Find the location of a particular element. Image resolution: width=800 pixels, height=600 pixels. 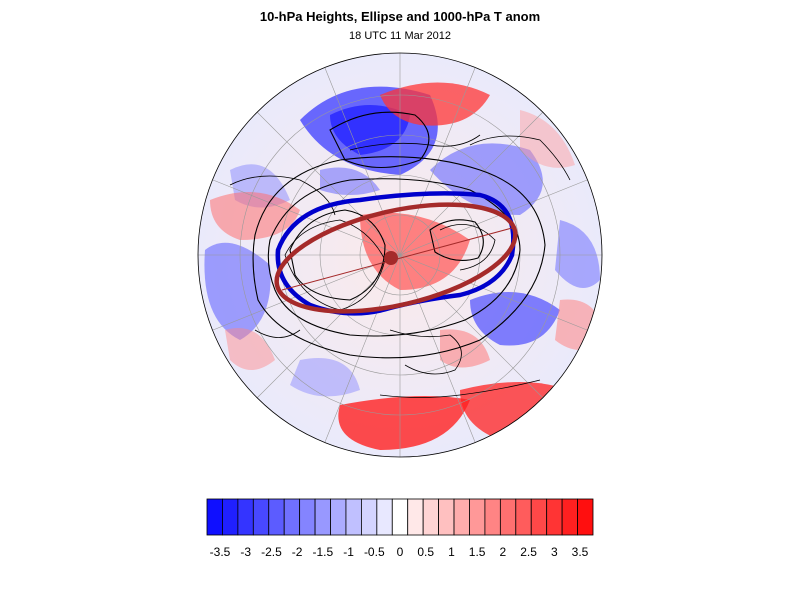

plot-subtitle: 18 UTC 11 Mar 2012 is located at coordinates (400, 36).